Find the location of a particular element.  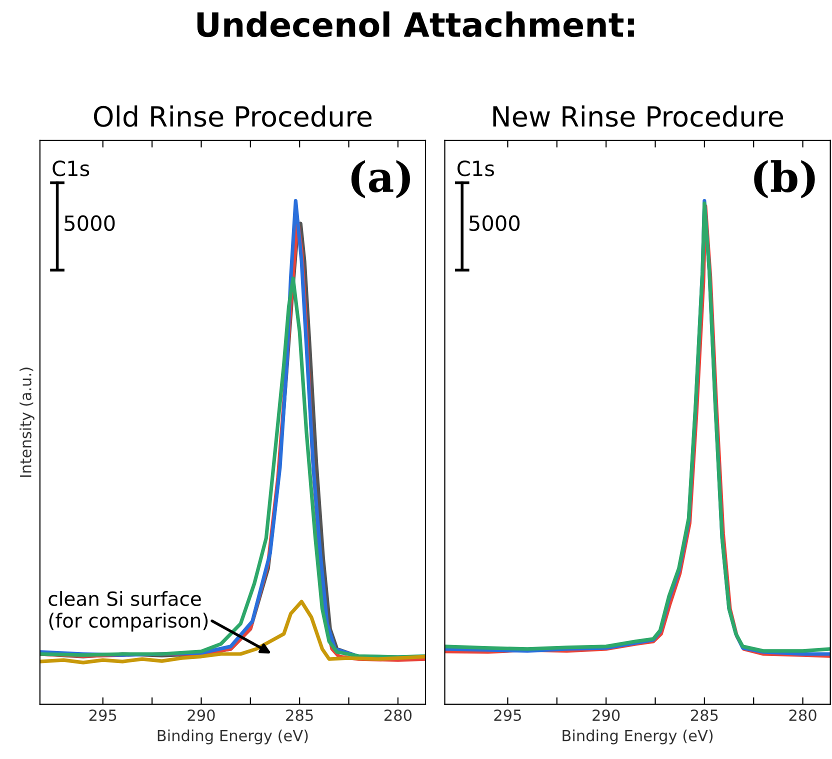

chart-title: Undecenol Attachment: is located at coordinates (415, 24).